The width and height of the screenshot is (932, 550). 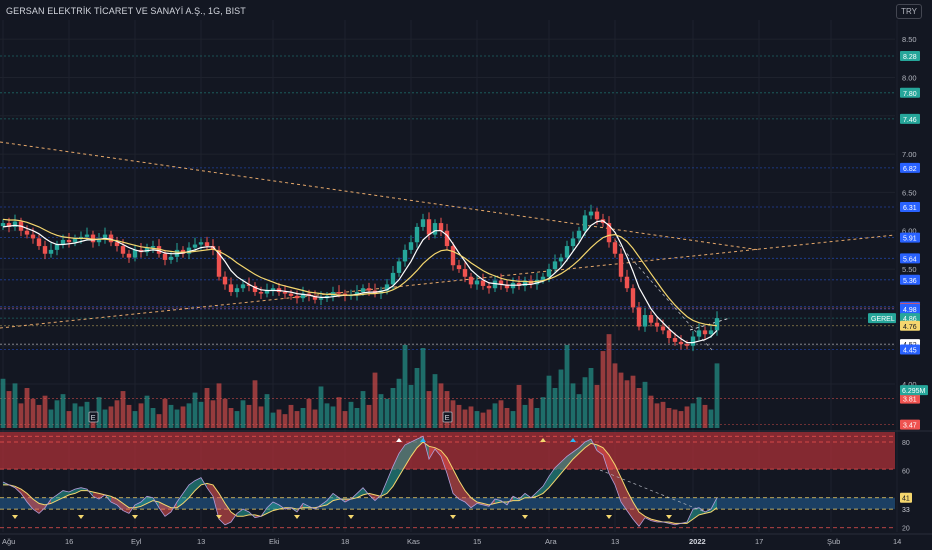 I want to click on time-axis-label: Şub, so click(x=833, y=541).